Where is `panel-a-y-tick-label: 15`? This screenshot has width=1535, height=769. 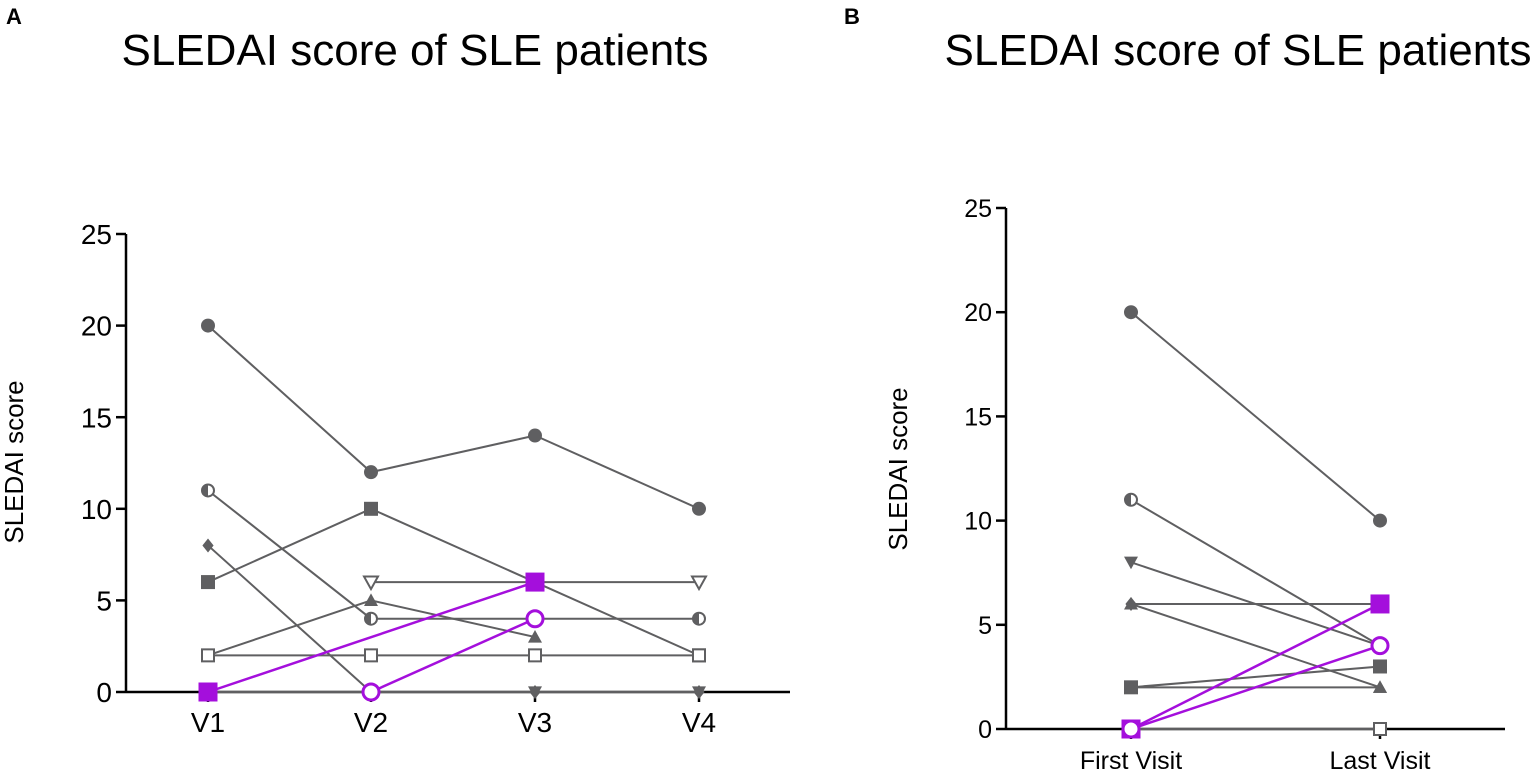 panel-a-y-tick-label: 15 is located at coordinates (96, 417).